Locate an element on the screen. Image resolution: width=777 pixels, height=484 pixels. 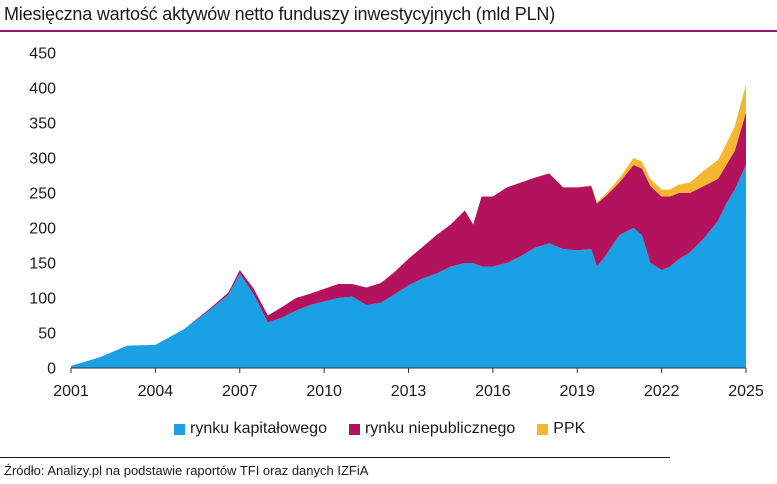
y-tick-label: 300 is located at coordinates (42, 159).